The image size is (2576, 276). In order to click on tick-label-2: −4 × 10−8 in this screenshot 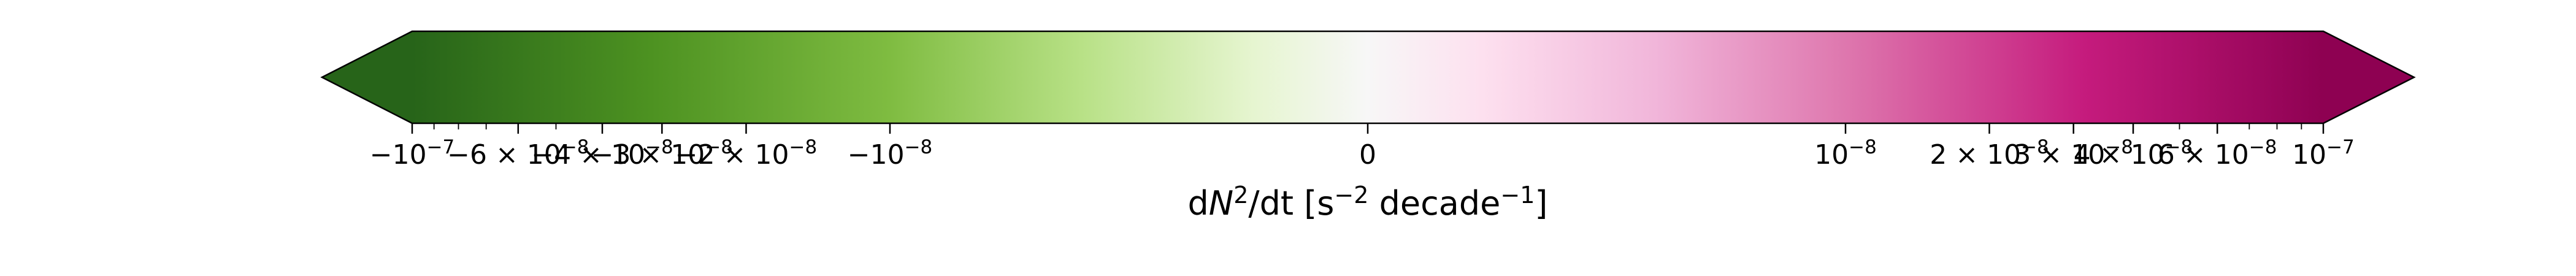, I will do `click(602, 153)`.